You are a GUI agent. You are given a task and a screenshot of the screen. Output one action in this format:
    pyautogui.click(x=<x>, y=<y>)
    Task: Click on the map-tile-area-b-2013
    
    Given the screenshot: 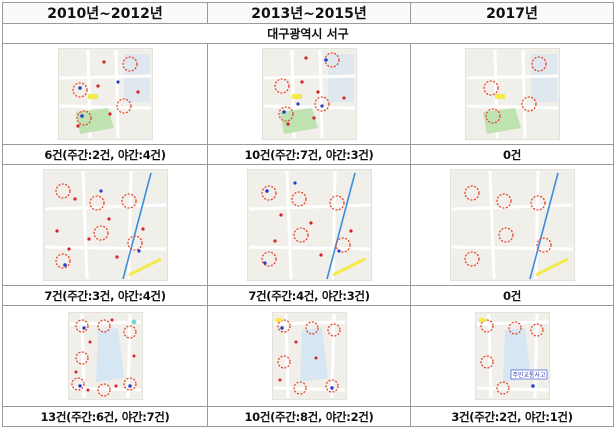 What is the action you would take?
    pyautogui.click(x=309, y=225)
    